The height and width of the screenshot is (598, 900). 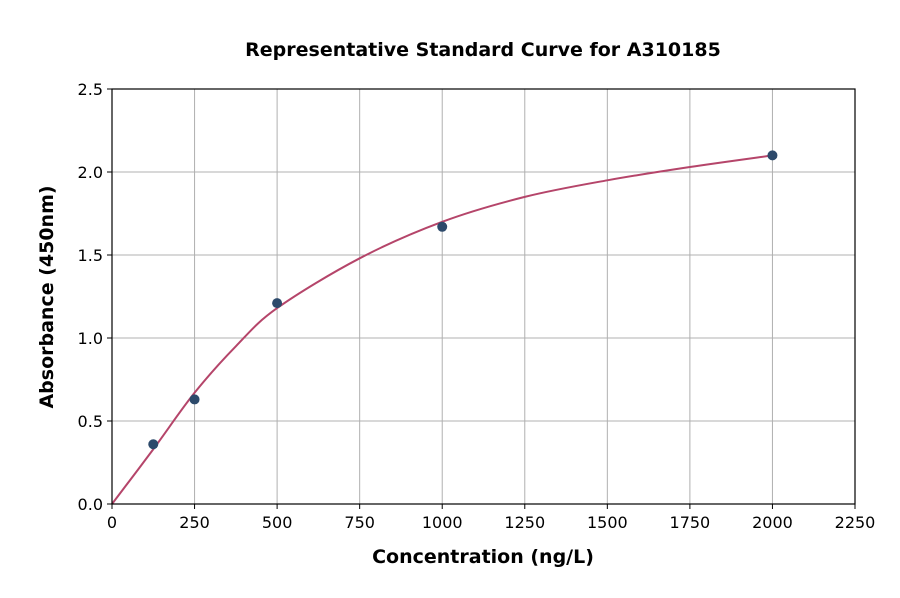 What do you see at coordinates (359, 522) in the screenshot?
I see `x-tick-label: 750` at bounding box center [359, 522].